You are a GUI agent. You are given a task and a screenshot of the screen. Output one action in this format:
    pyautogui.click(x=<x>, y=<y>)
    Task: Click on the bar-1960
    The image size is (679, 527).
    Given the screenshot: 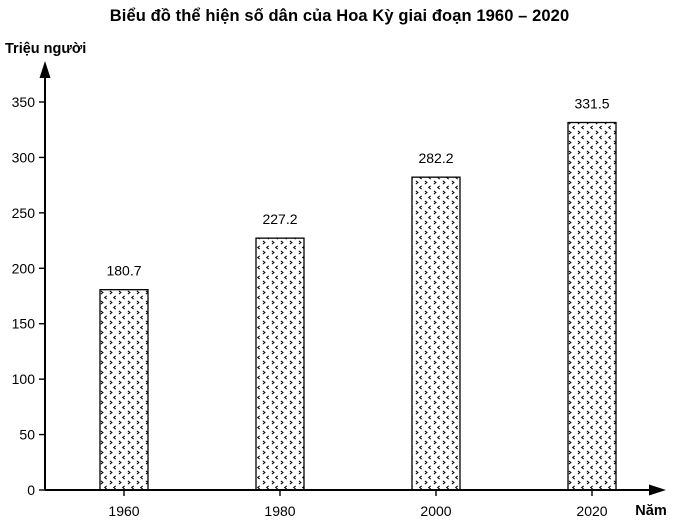 What is the action you would take?
    pyautogui.click(x=124, y=390)
    